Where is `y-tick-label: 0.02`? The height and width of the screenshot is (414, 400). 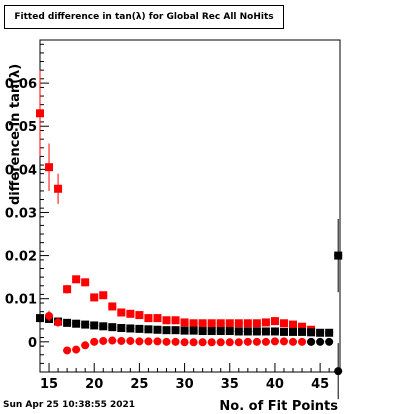
y-tick-label: 0.02 is located at coordinates (21, 257).